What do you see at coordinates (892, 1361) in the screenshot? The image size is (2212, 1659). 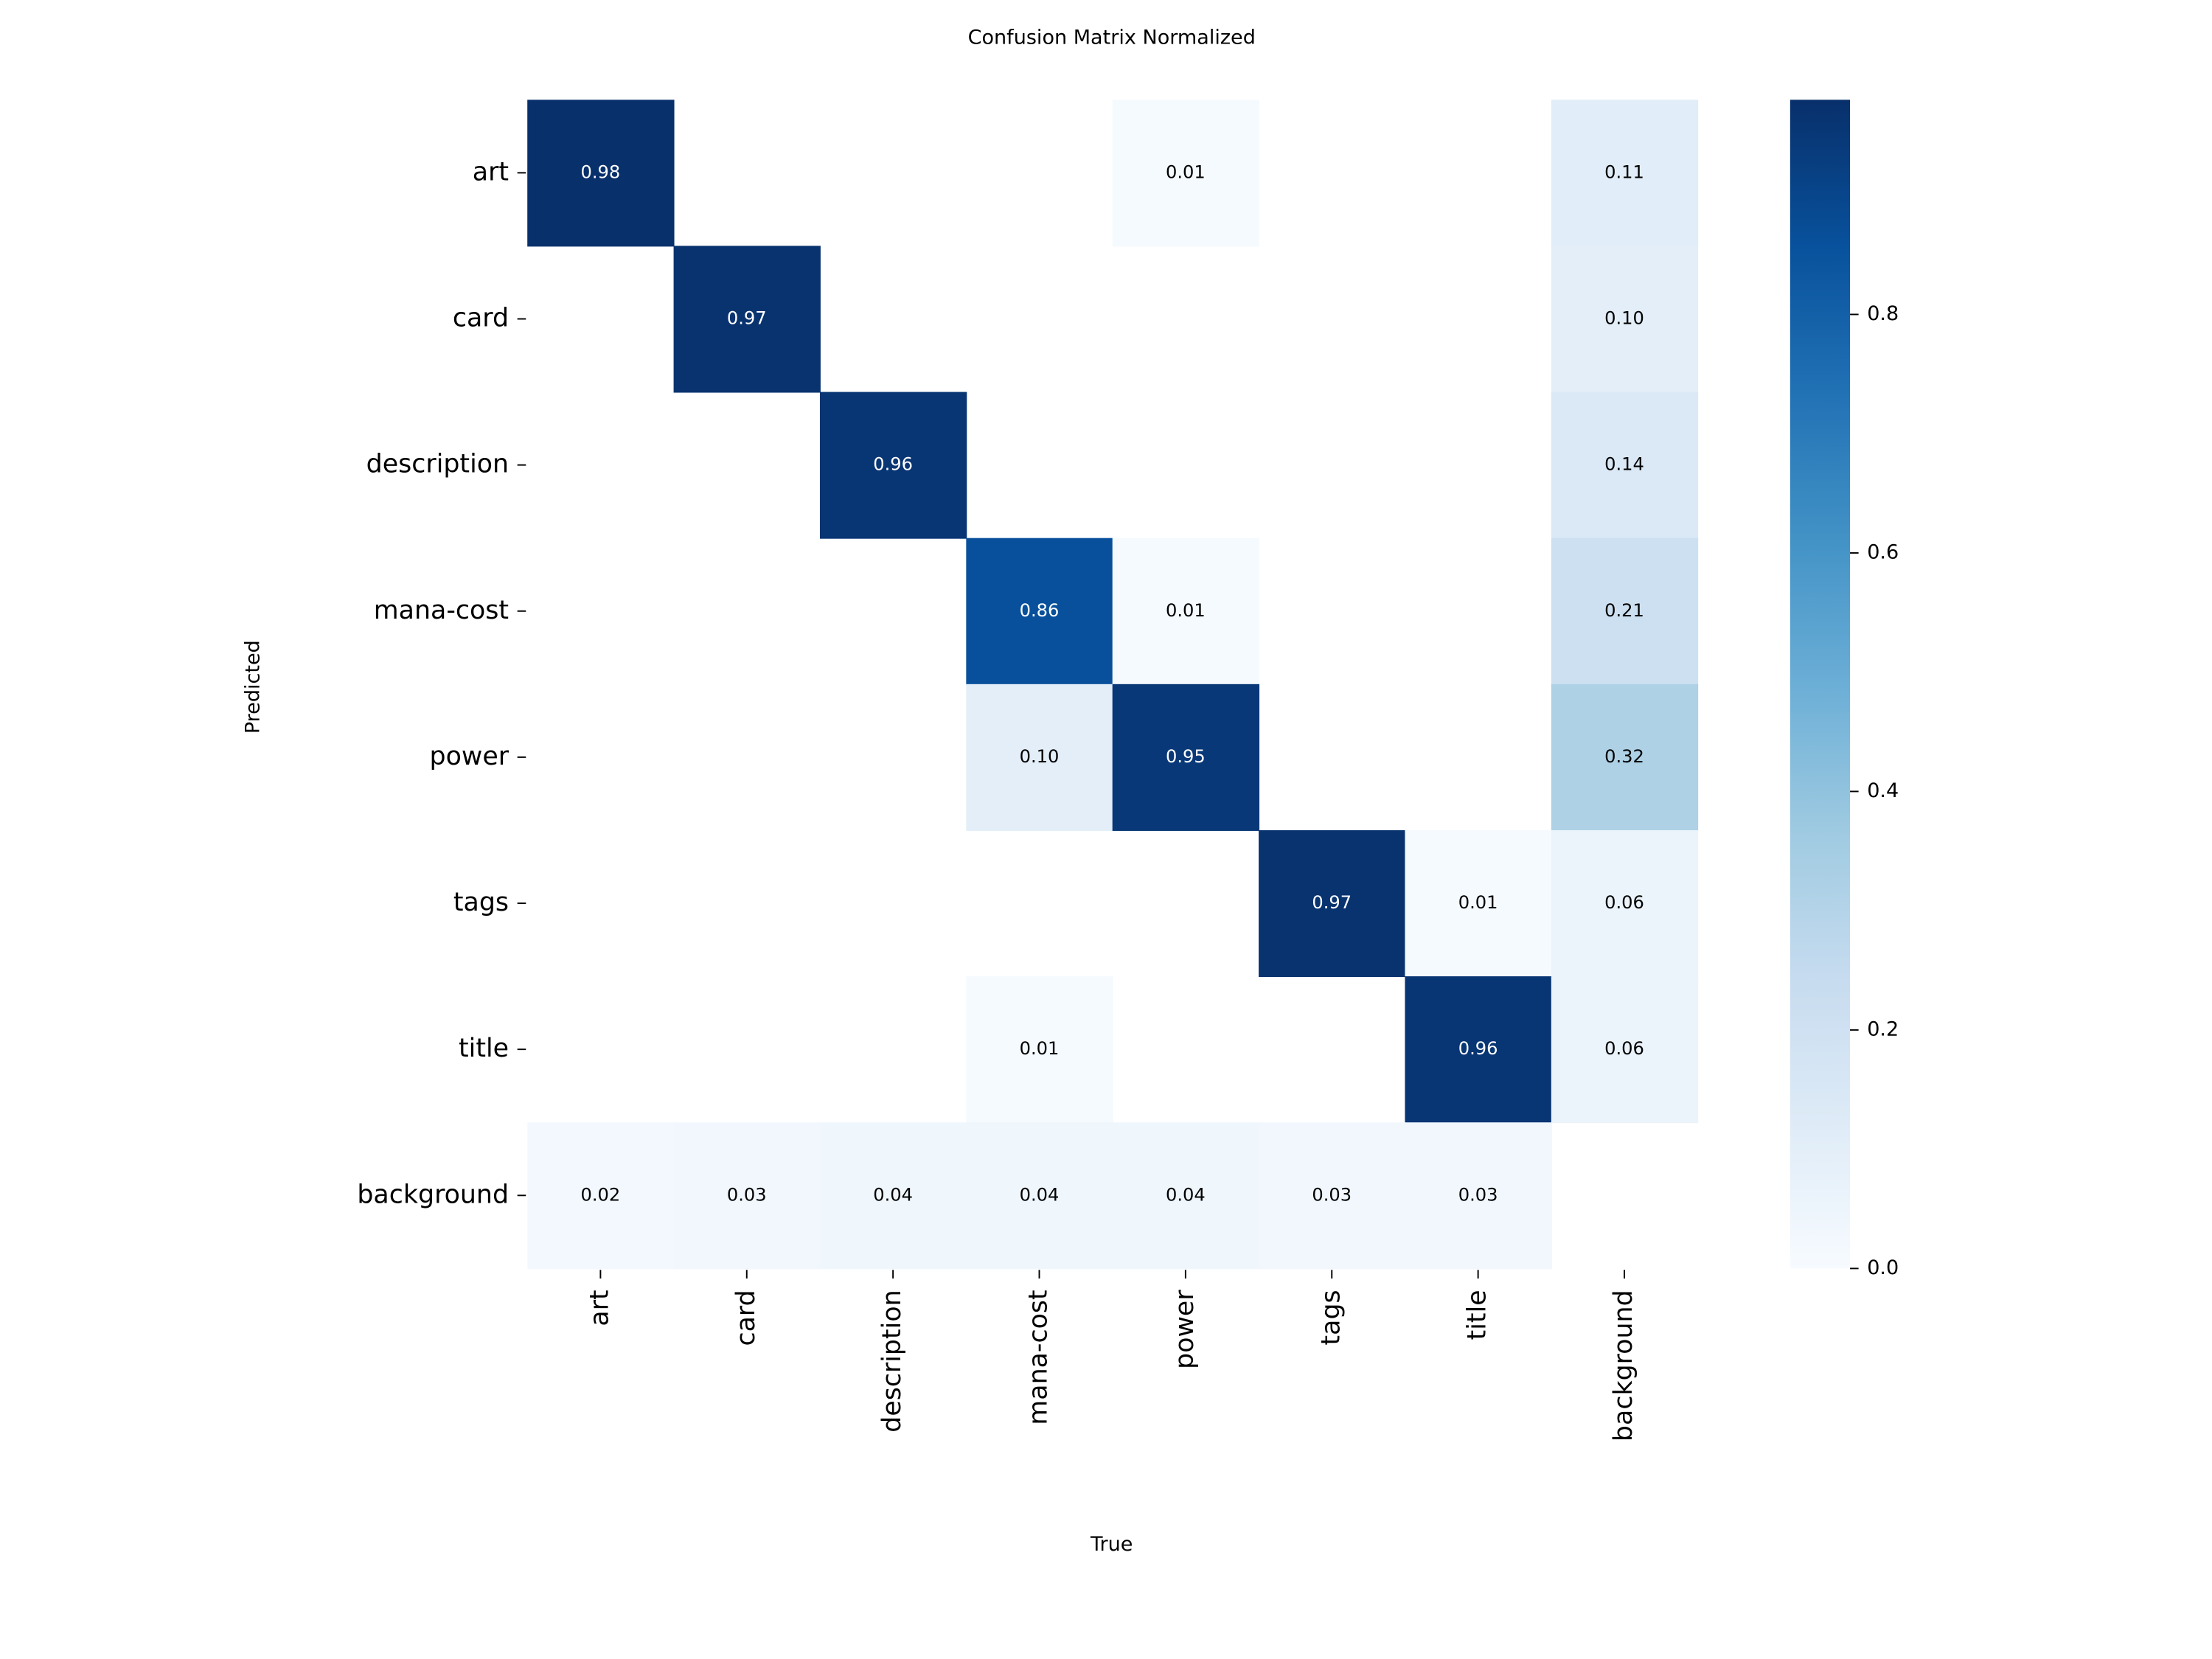 I see `x-tick-label: description` at bounding box center [892, 1361].